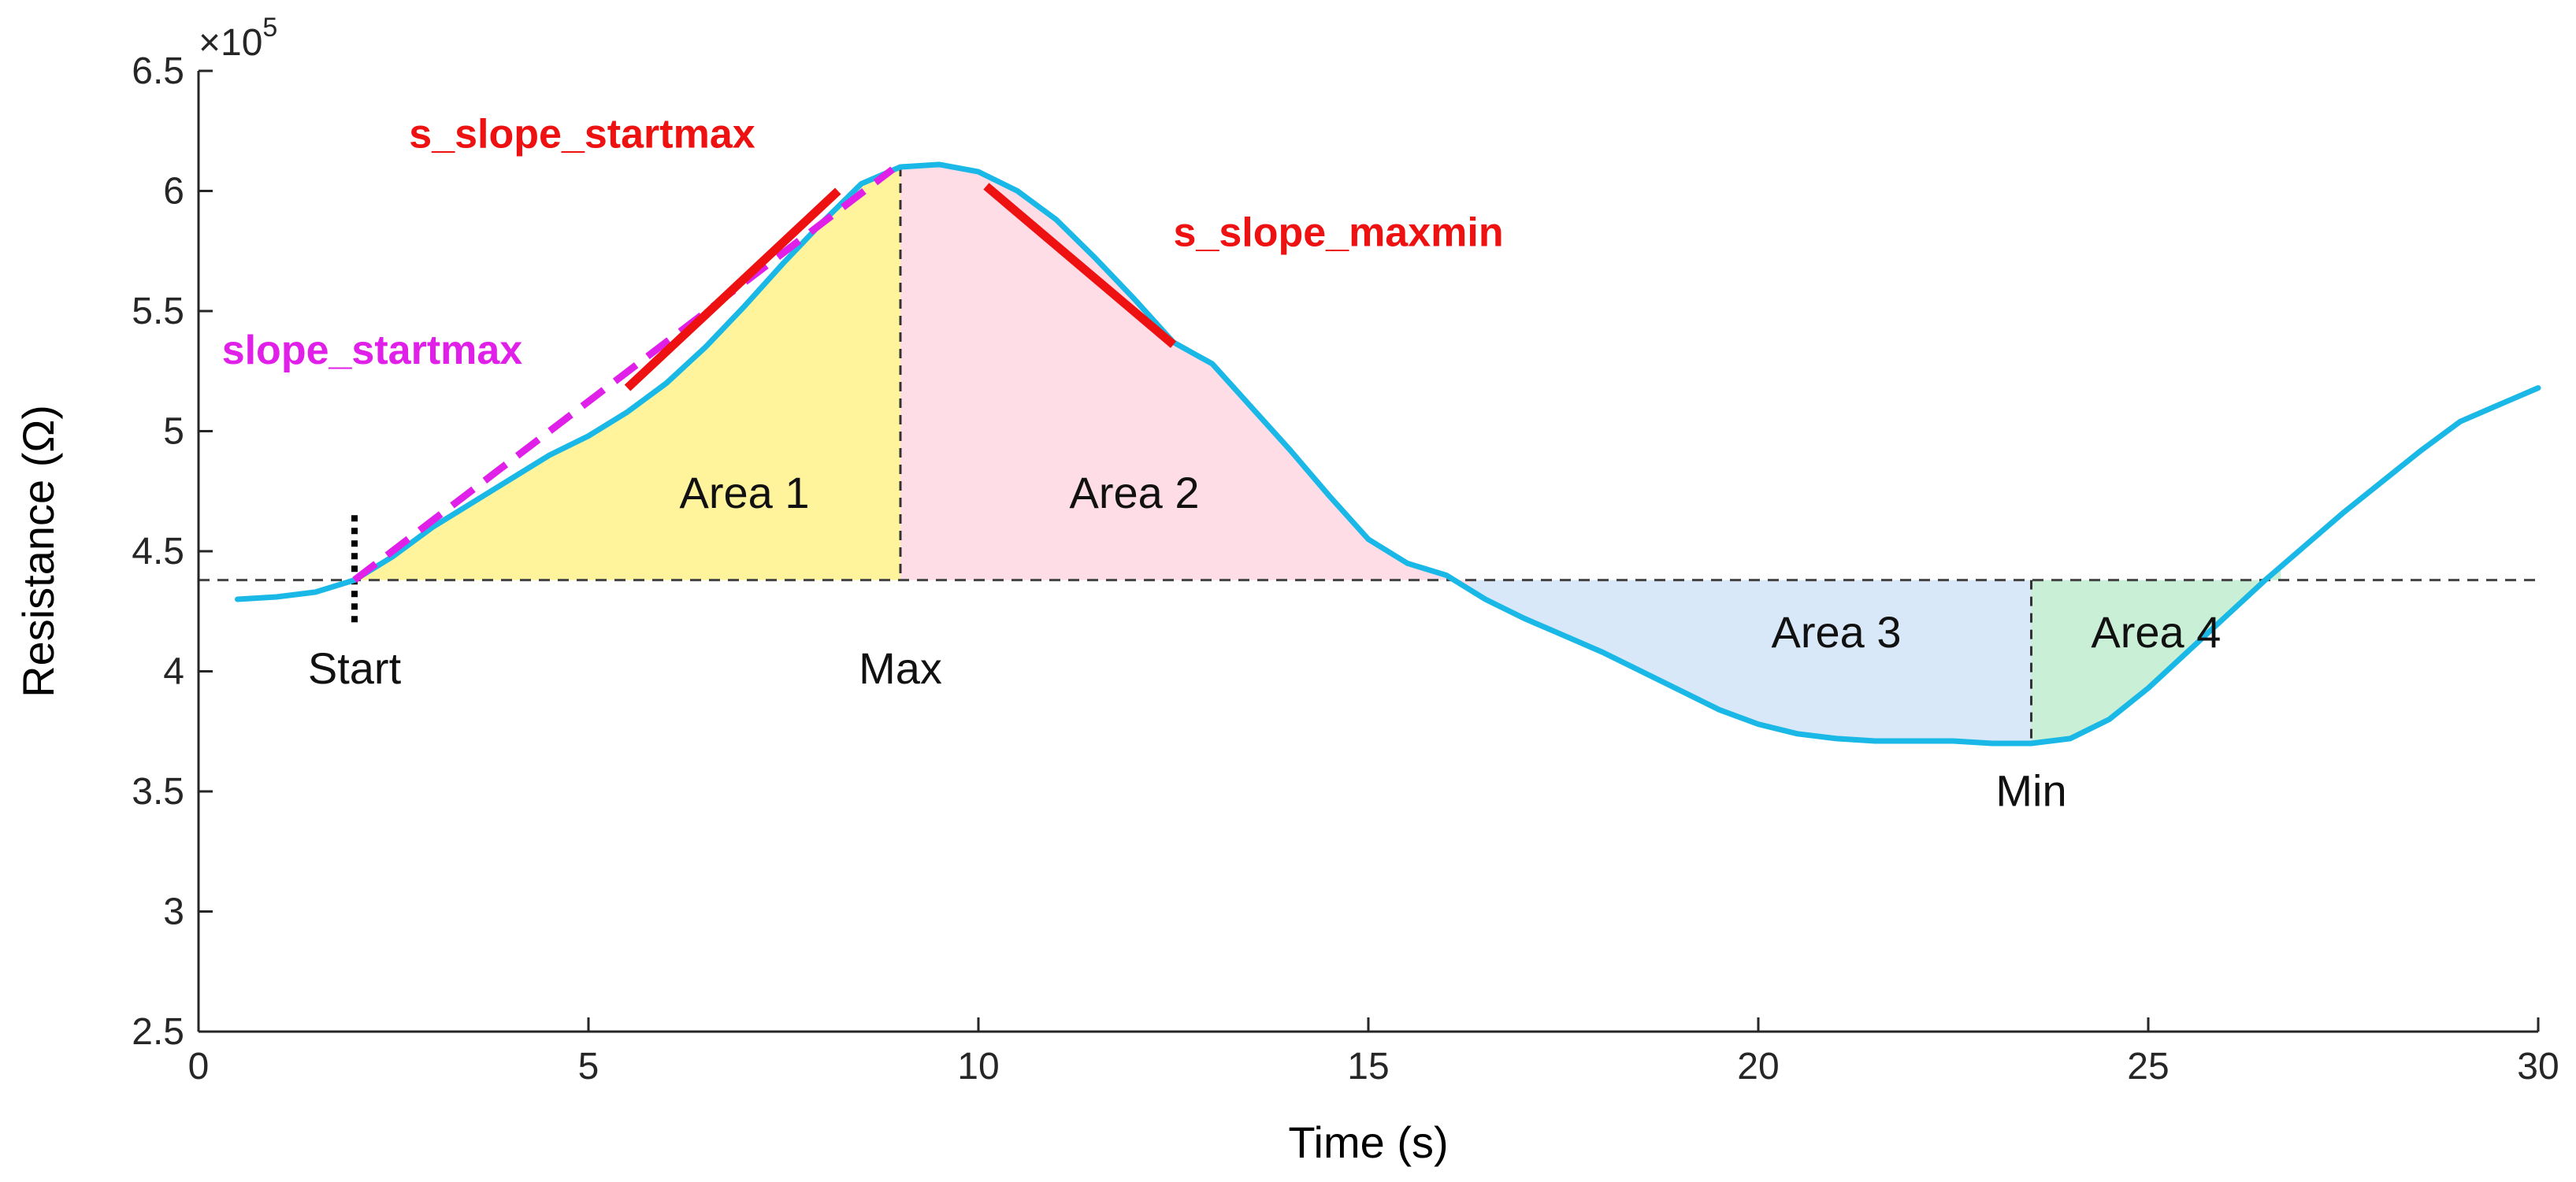 Image resolution: width=2576 pixels, height=1182 pixels. What do you see at coordinates (1135, 492) in the screenshot?
I see `area-label-2: Area 2` at bounding box center [1135, 492].